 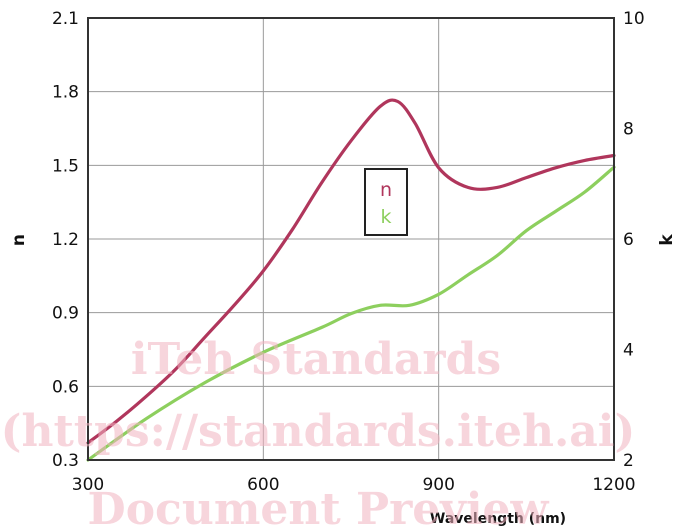 I want to click on x-tick-label: 600, so click(x=263, y=485).